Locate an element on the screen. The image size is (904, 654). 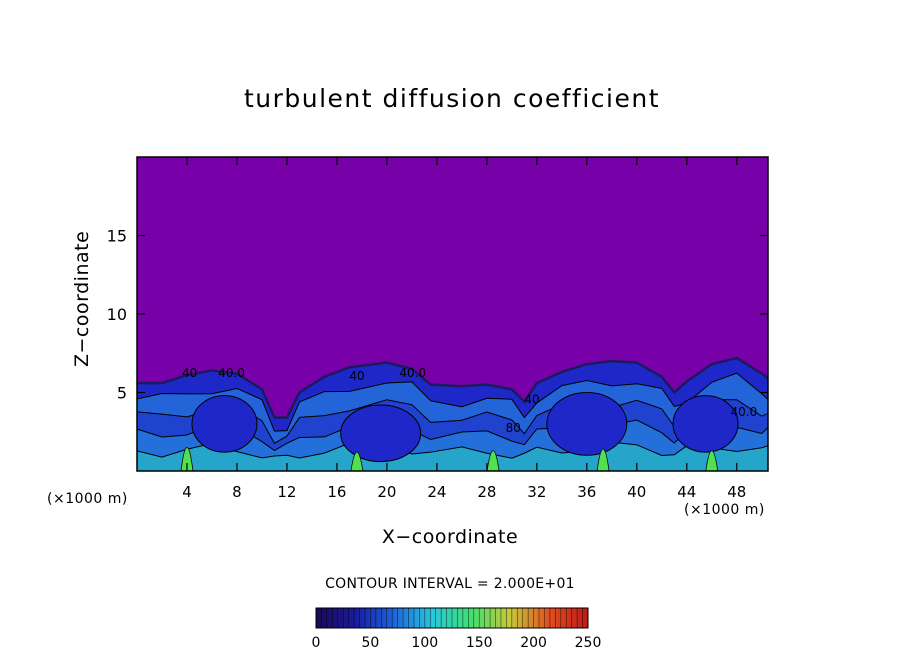
y-tick-label: 5 is located at coordinates (122, 393).